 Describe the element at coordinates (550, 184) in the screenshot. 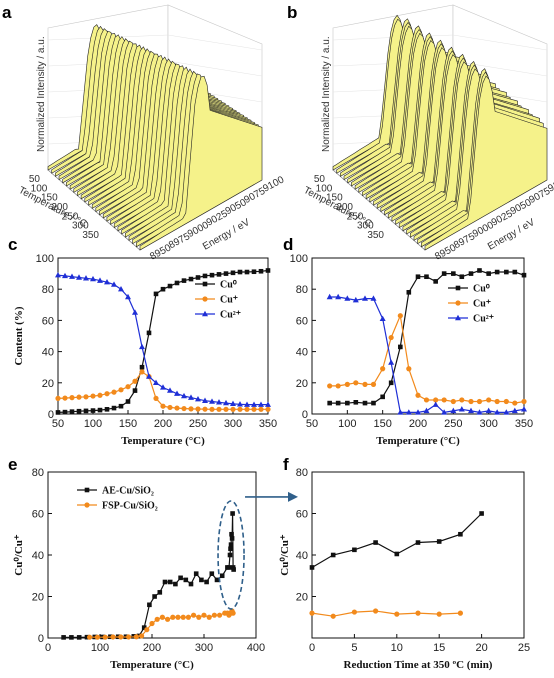

I see `energy-tick: 9100` at that location.